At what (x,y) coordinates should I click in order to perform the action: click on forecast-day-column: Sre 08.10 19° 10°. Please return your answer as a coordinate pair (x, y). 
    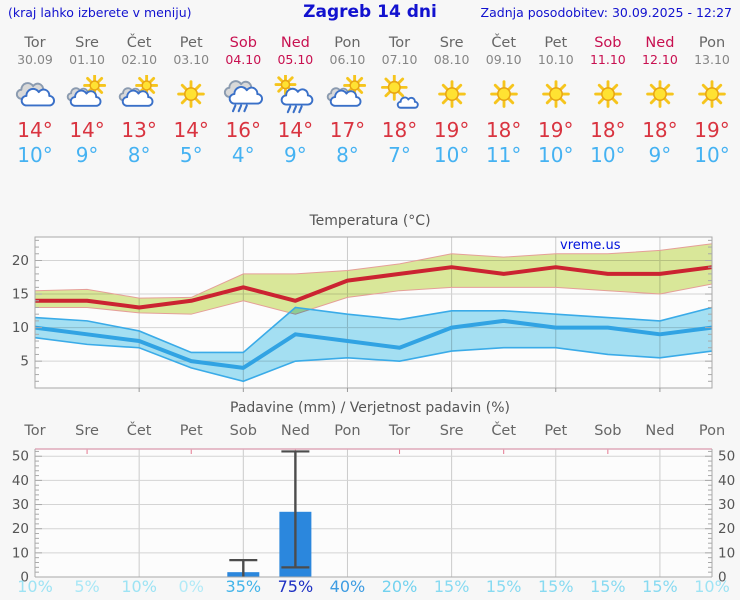
    Looking at the image, I should click on (452, 100).